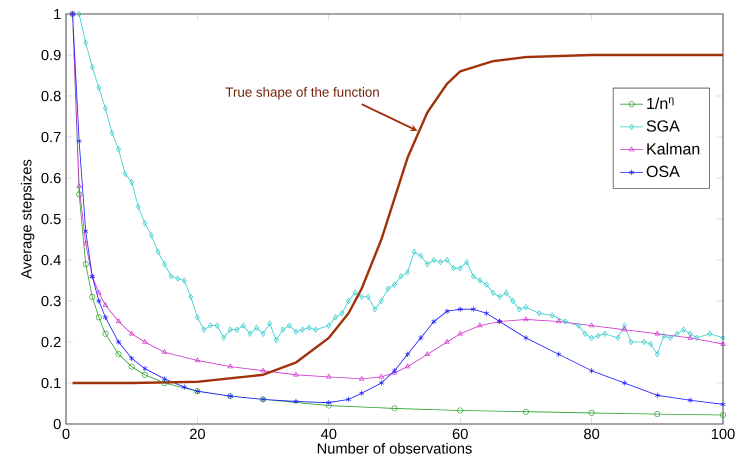 The height and width of the screenshot is (471, 742). Describe the element at coordinates (723, 434) in the screenshot. I see `x-tick-label: 100` at that location.